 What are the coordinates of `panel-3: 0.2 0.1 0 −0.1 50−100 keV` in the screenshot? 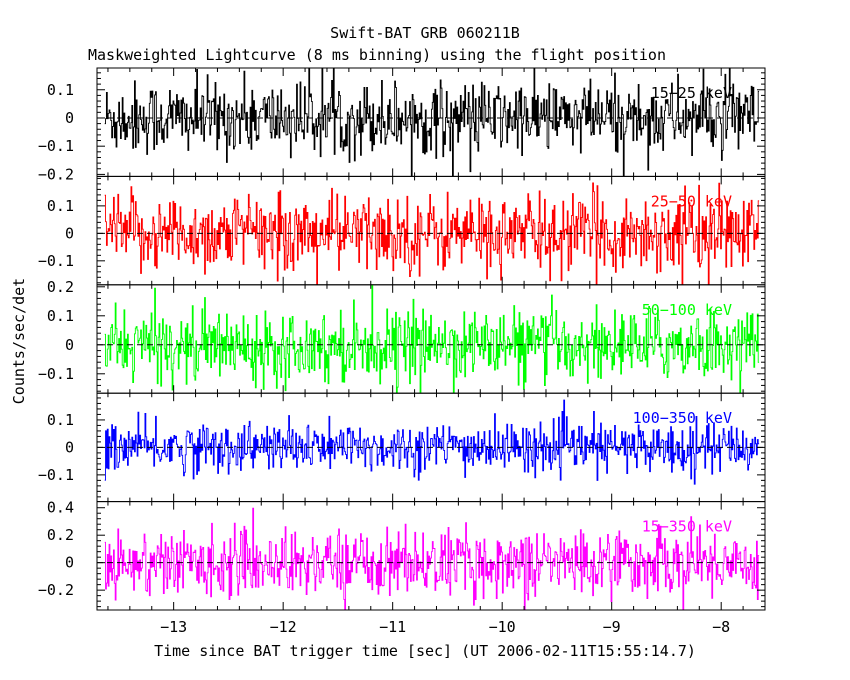 It's located at (402, 336).